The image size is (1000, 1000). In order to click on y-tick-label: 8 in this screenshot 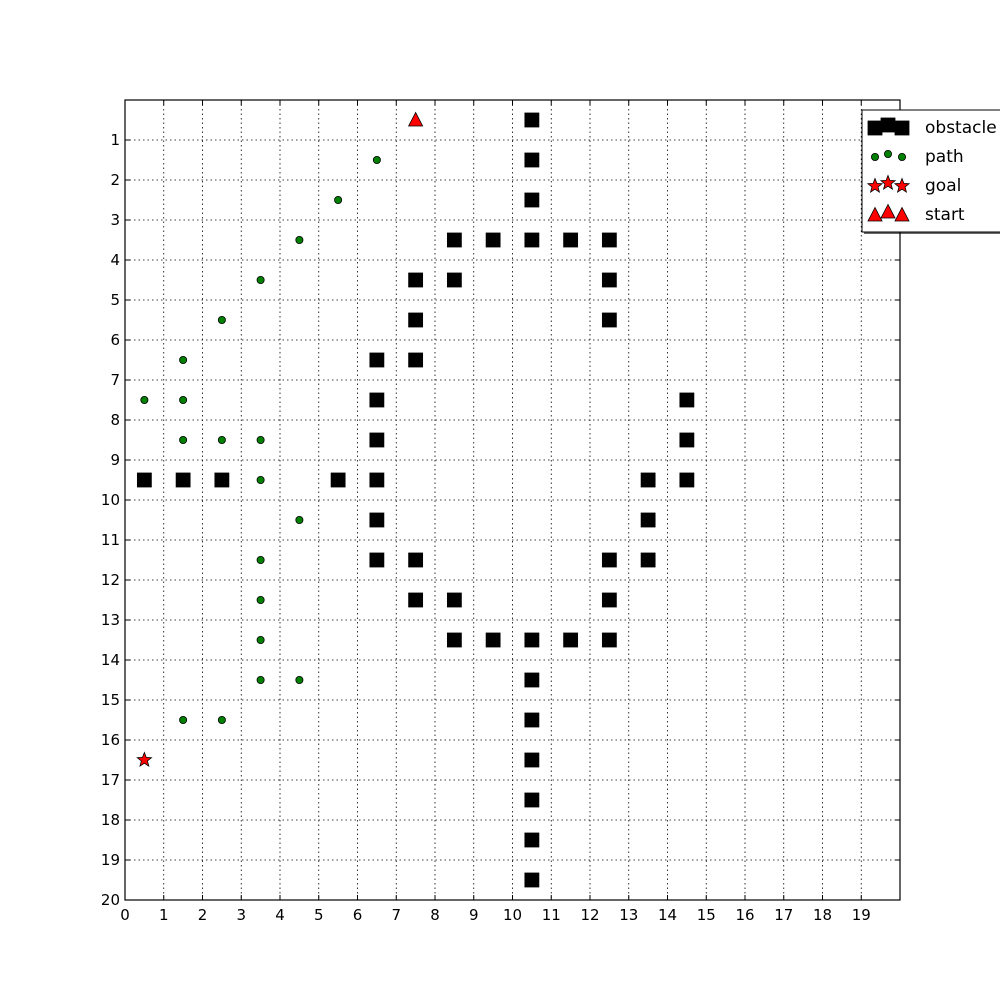, I will do `click(115, 420)`.